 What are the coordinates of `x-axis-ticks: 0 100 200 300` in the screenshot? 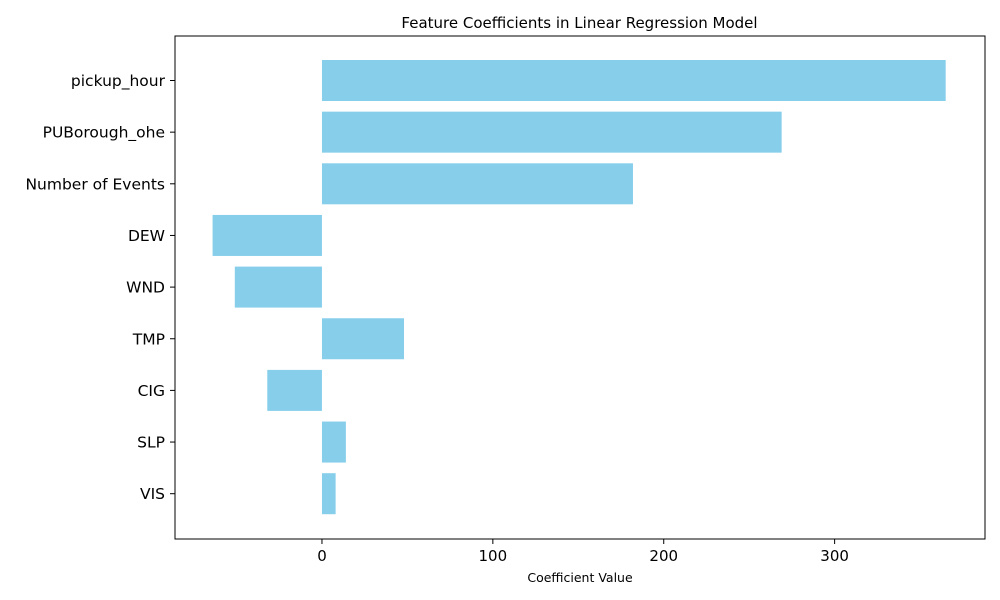 It's located at (583, 552).